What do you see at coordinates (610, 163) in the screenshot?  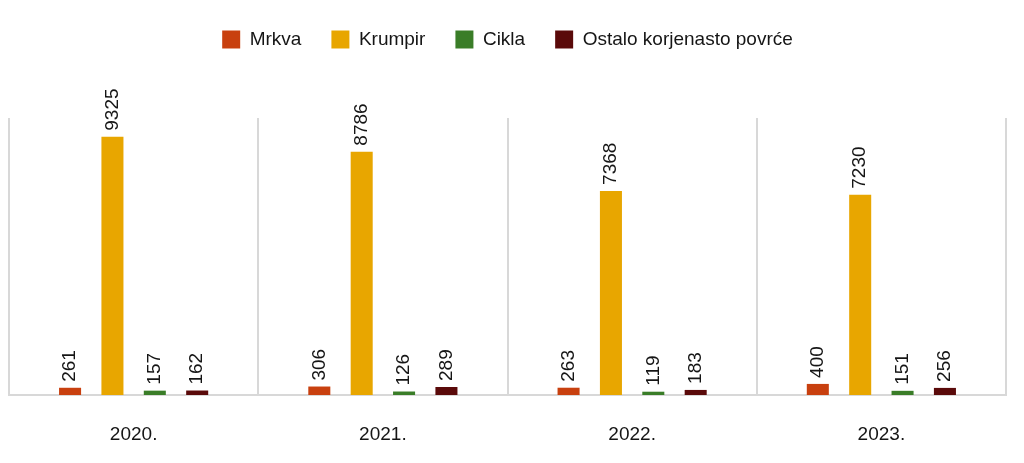 I see `data-label: 7368` at bounding box center [610, 163].